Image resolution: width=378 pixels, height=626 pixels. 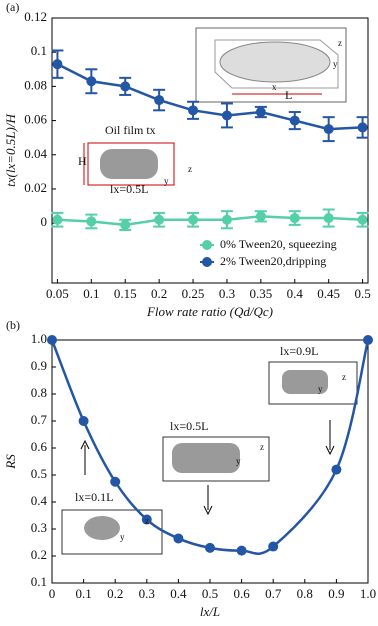 I want to click on annotation: lx=0.9L, so click(x=299, y=351).